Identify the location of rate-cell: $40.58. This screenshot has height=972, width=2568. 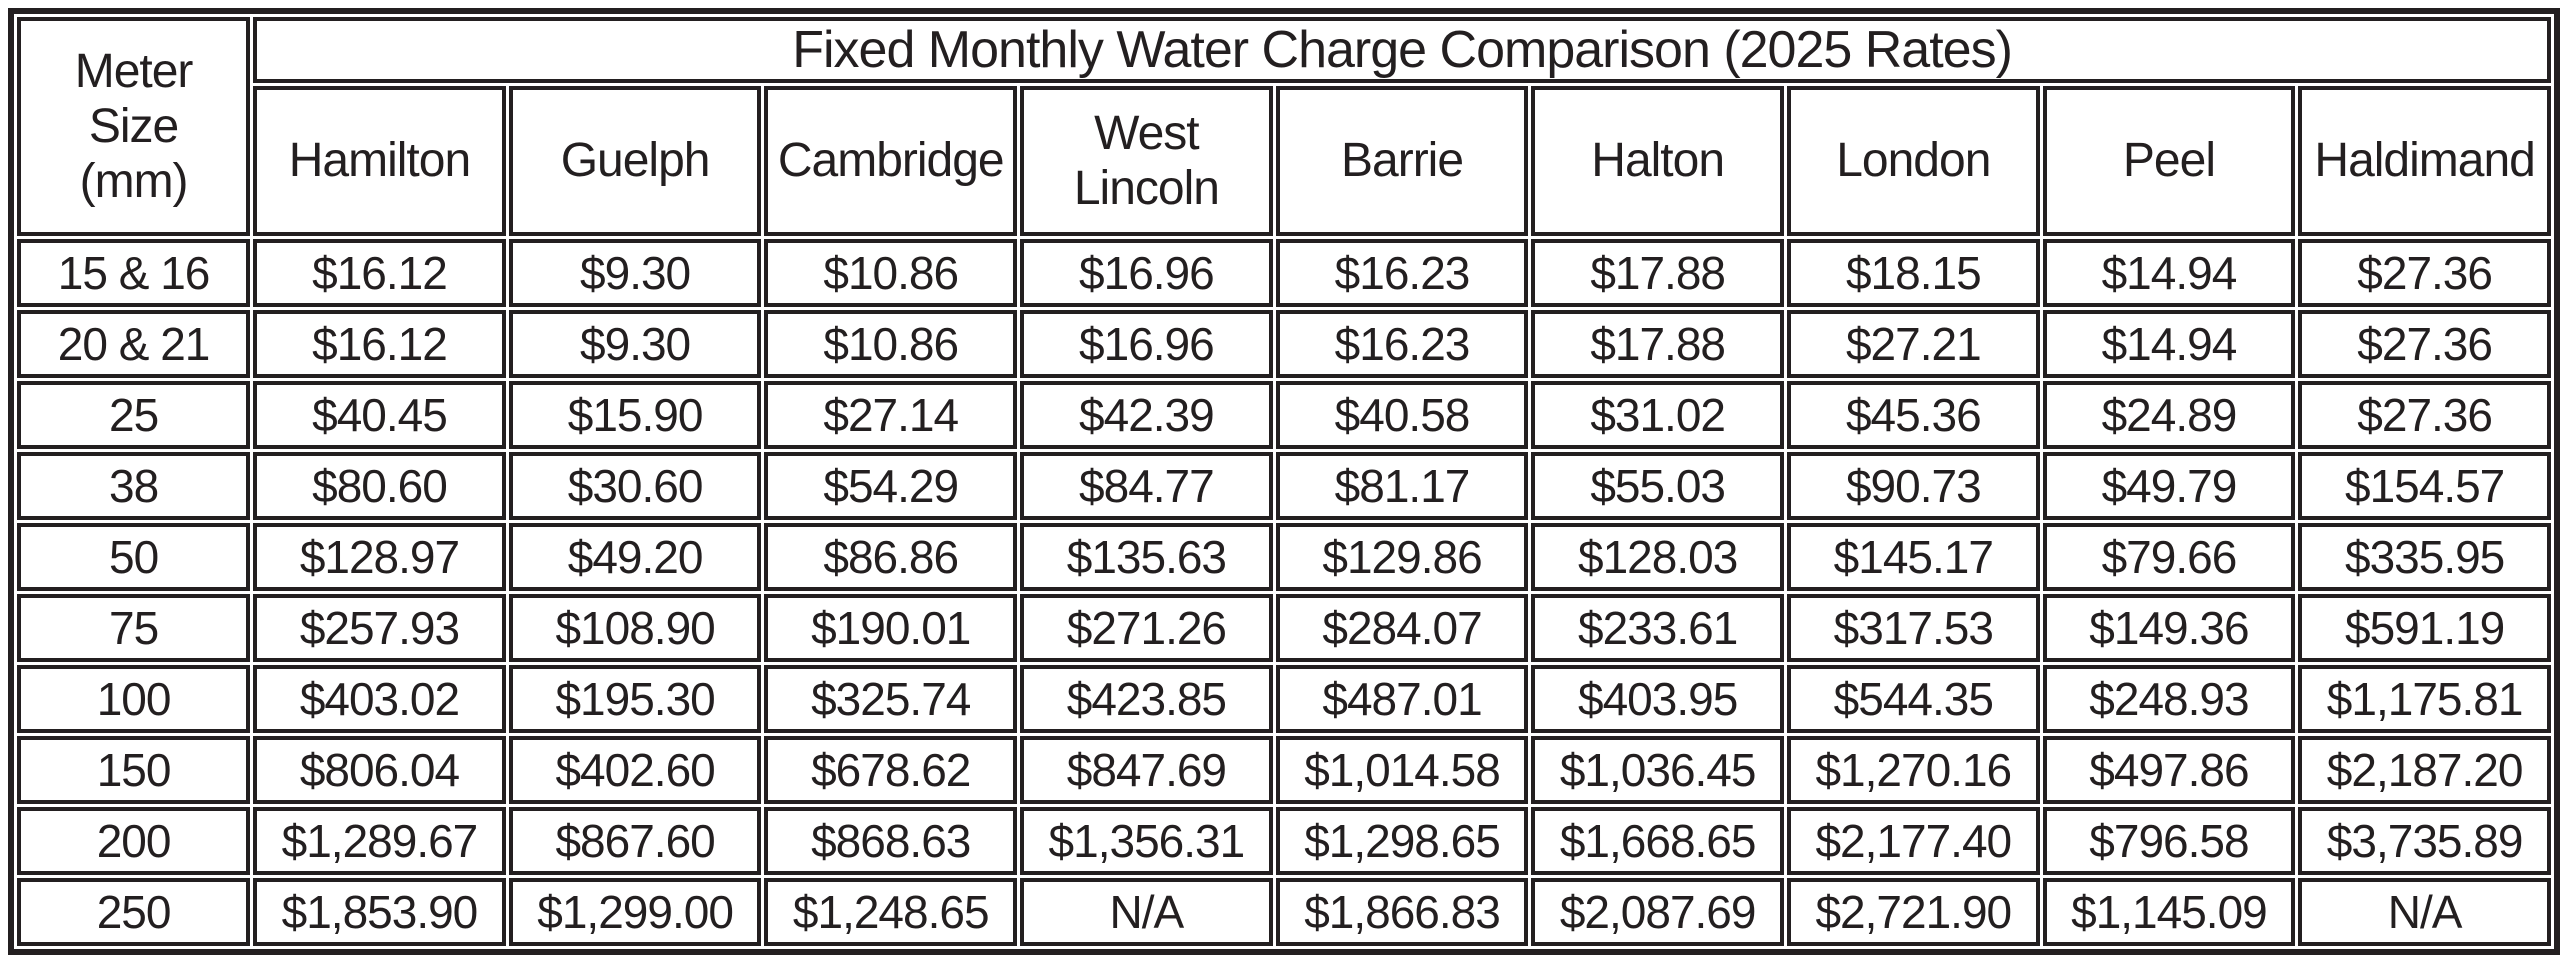
(1402, 415).